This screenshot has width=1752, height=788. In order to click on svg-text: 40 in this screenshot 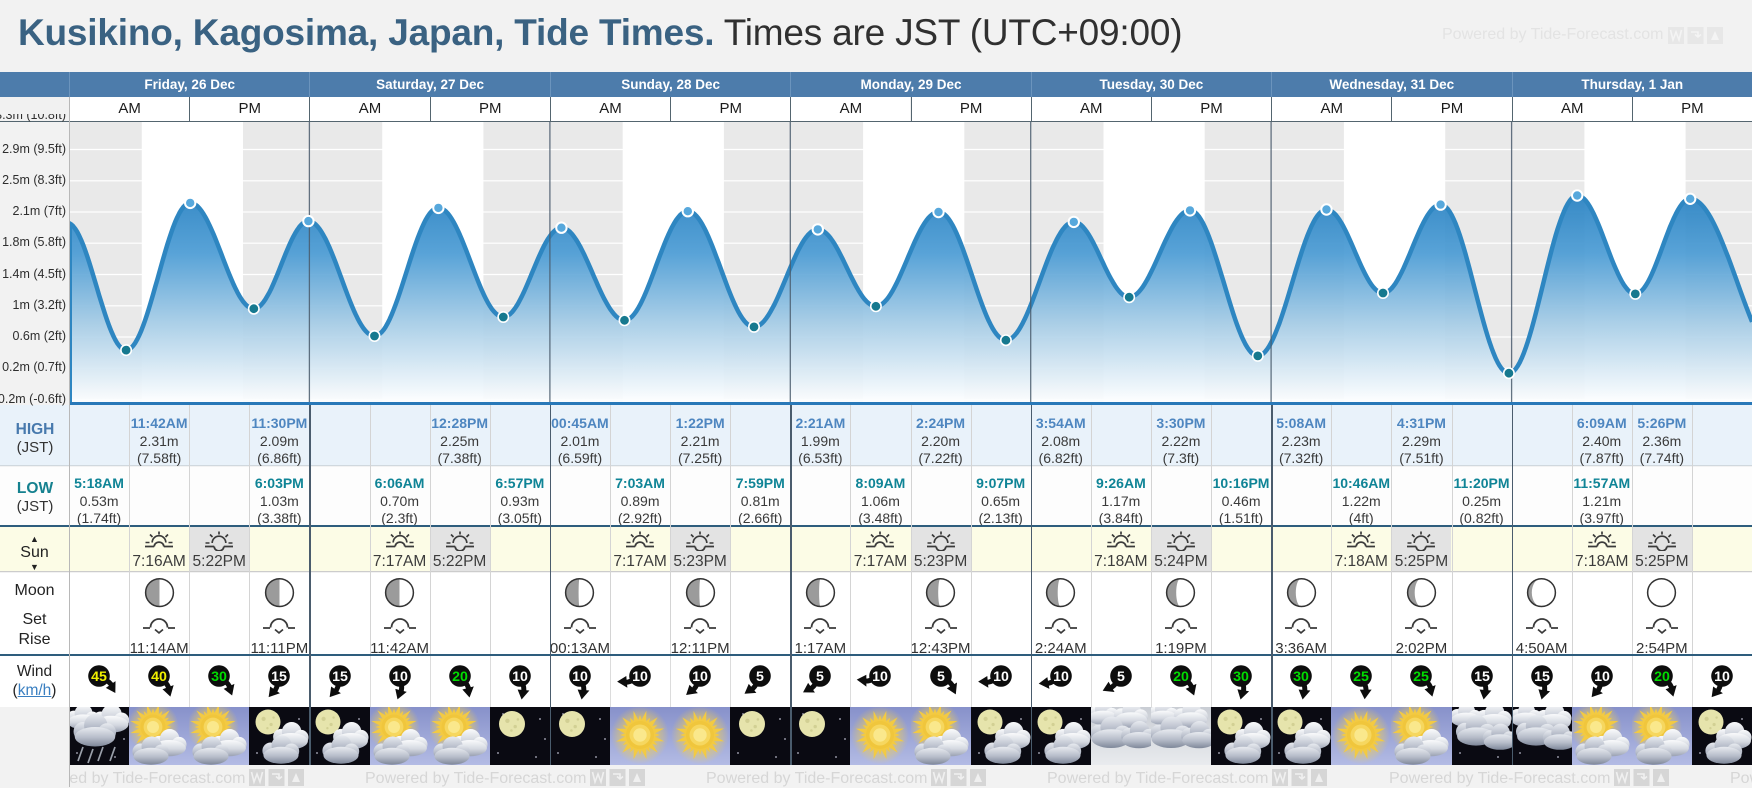, I will do `click(159, 677)`.